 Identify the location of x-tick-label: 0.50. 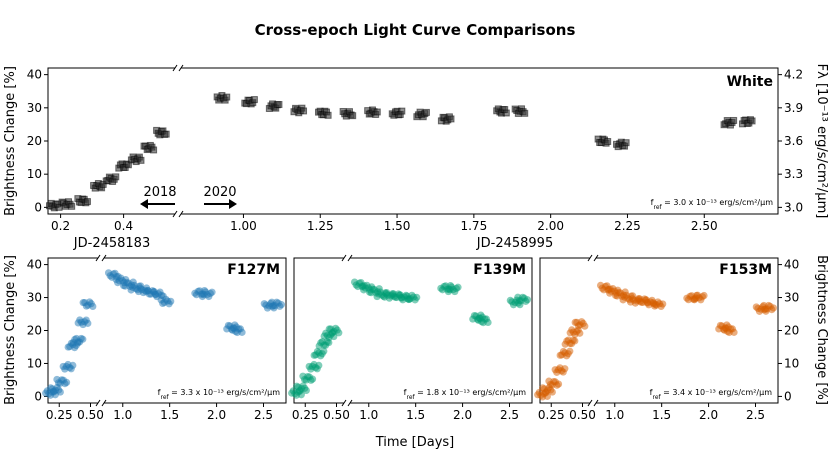
(336, 415).